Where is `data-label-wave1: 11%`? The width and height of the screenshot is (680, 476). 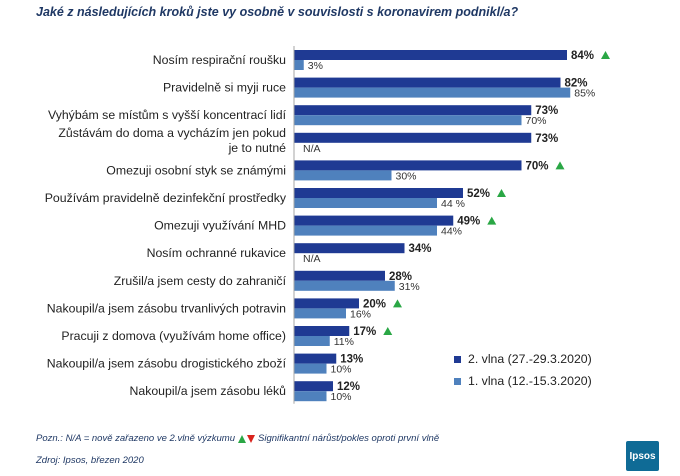 data-label-wave1: 11% is located at coordinates (344, 342).